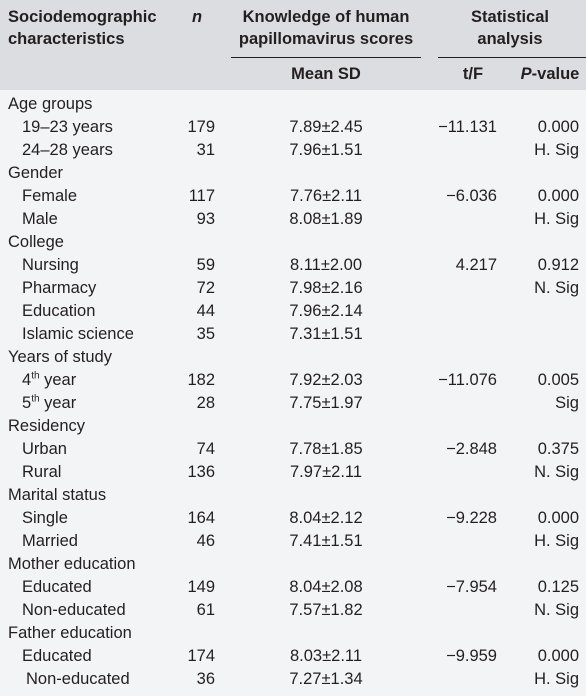 The image size is (586, 696). What do you see at coordinates (558, 587) in the screenshot?
I see `row-p-value: 0.125` at bounding box center [558, 587].